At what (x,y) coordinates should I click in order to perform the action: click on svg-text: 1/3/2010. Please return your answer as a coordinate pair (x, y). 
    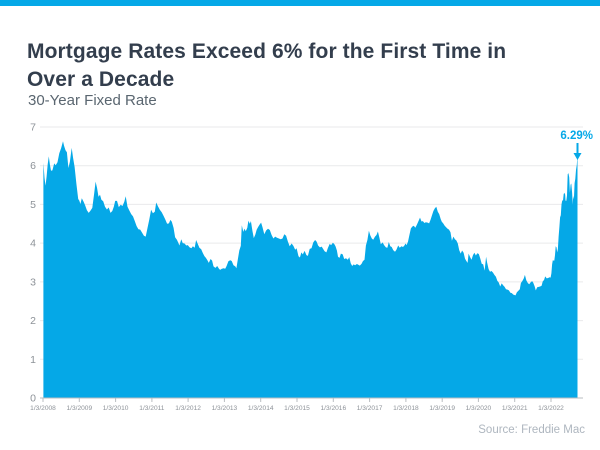
    Looking at the image, I should click on (116, 408).